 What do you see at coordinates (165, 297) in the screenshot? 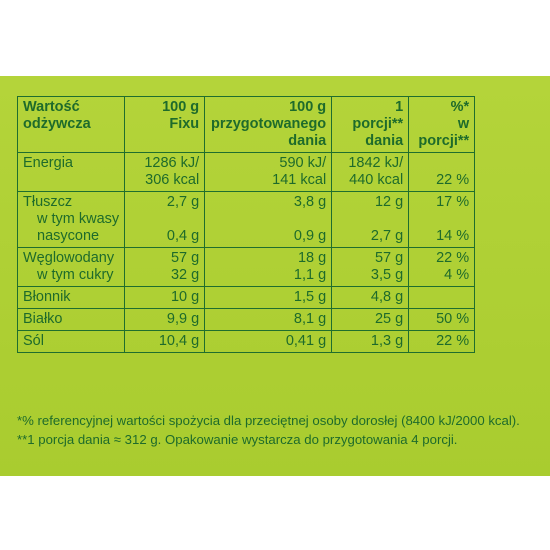
I see `cell-value: 10 g` at bounding box center [165, 297].